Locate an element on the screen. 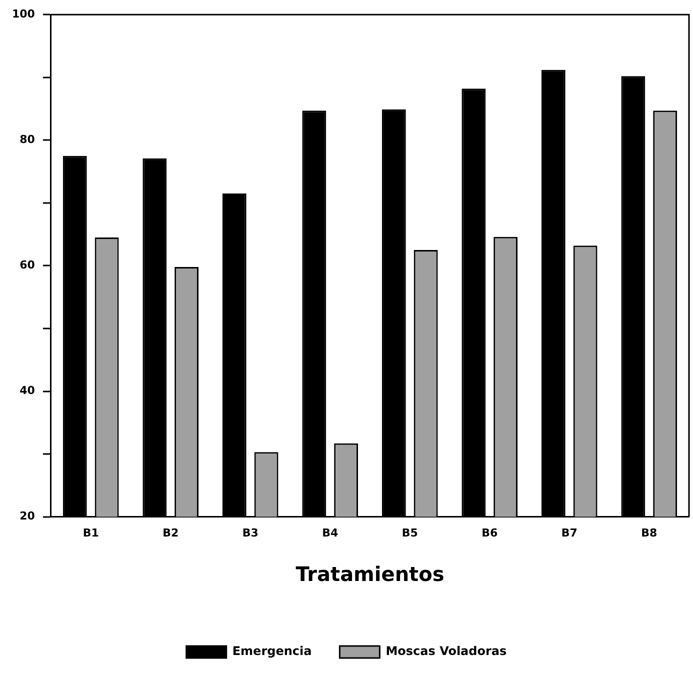 The image size is (693, 678). x-tick-label: B3 is located at coordinates (250, 533).